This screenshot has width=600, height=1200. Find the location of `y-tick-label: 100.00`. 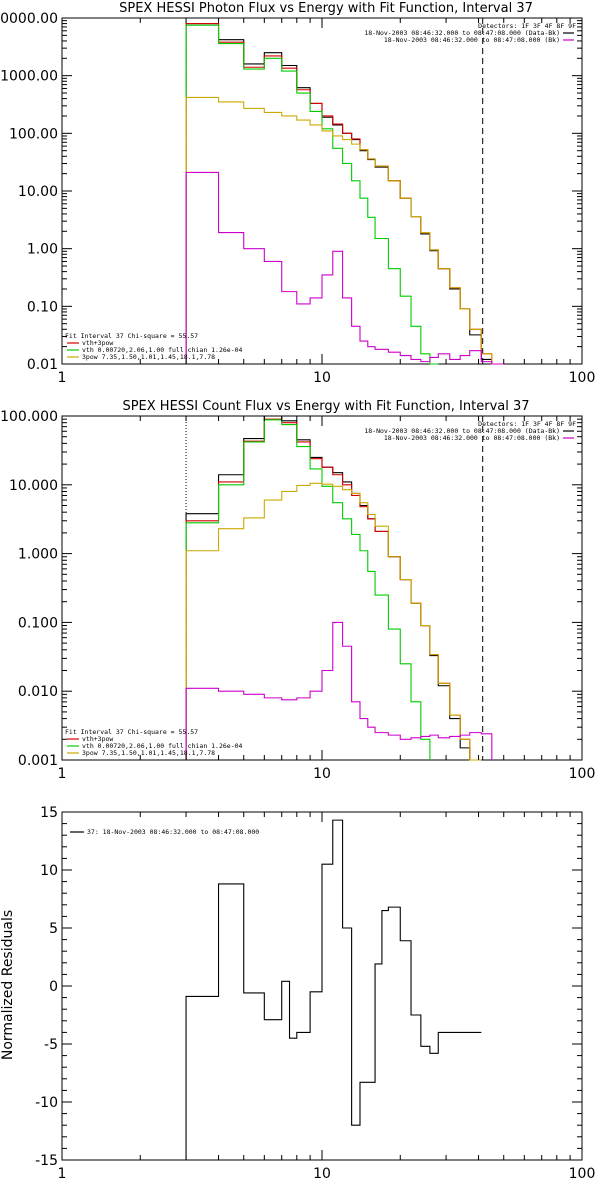

y-tick-label: 100.00 is located at coordinates (33, 134).